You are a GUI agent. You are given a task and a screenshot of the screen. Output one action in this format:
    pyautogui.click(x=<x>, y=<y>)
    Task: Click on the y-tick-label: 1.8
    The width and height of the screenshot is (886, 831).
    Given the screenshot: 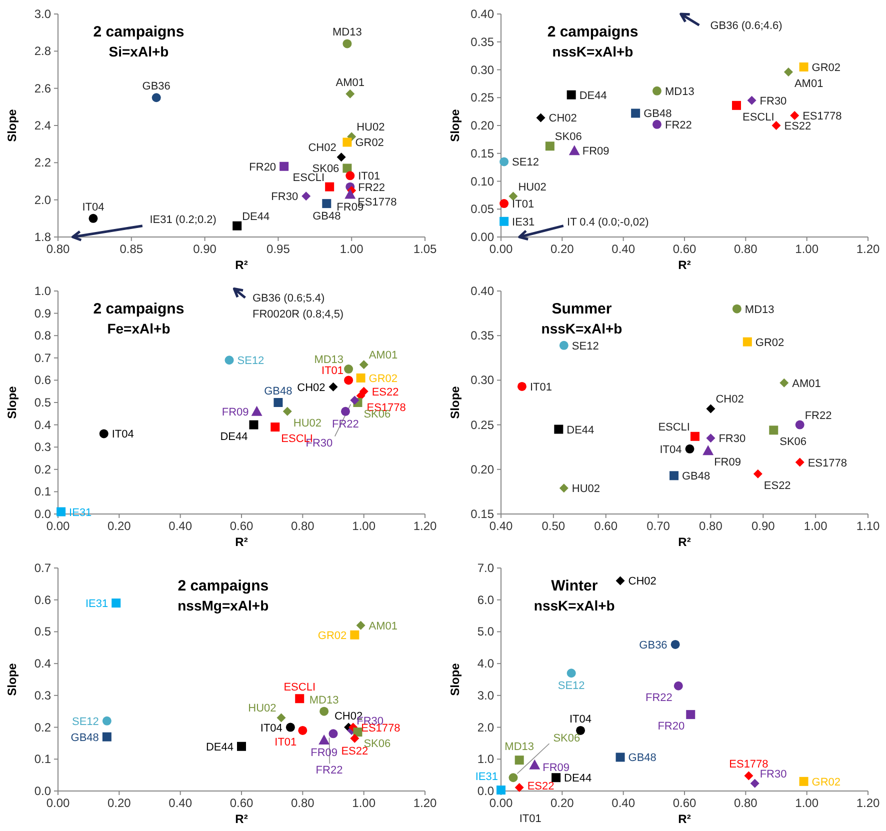 What is the action you would take?
    pyautogui.click(x=43, y=237)
    